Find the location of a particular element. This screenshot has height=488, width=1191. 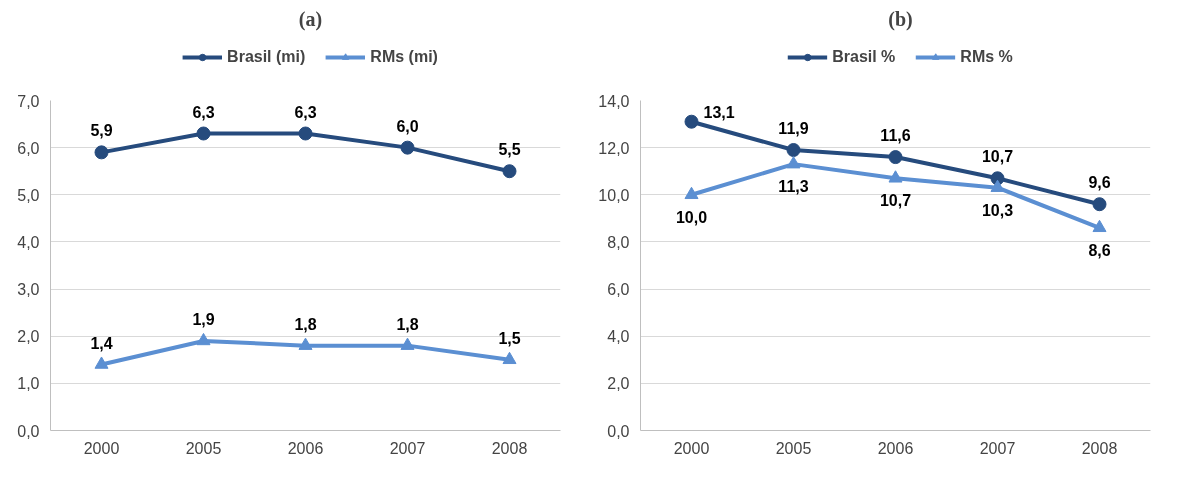

data-label: 11,3 is located at coordinates (793, 187).